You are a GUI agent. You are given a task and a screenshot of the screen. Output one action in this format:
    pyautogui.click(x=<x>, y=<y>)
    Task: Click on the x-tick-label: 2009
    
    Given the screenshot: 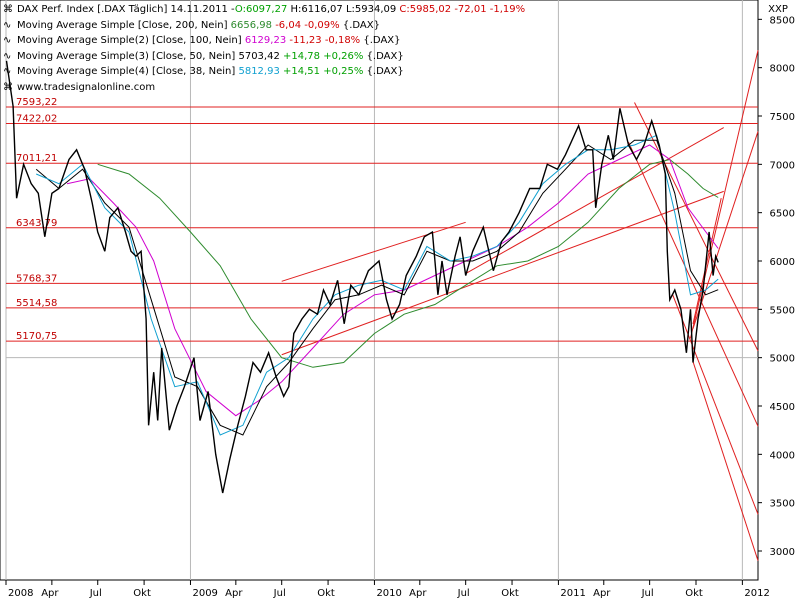 What is the action you would take?
    pyautogui.click(x=204, y=593)
    